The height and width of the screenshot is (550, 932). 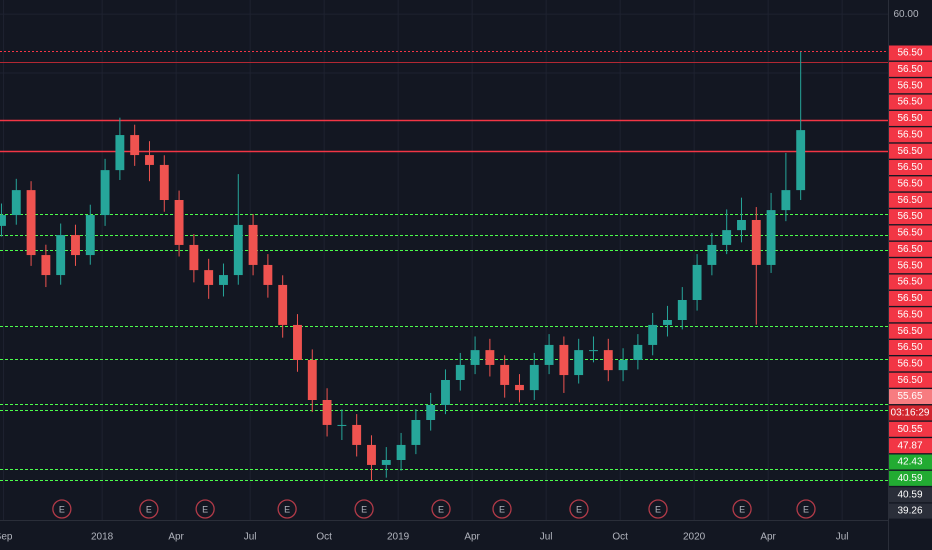 I want to click on x-tick-label: Sep, so click(x=6, y=537).